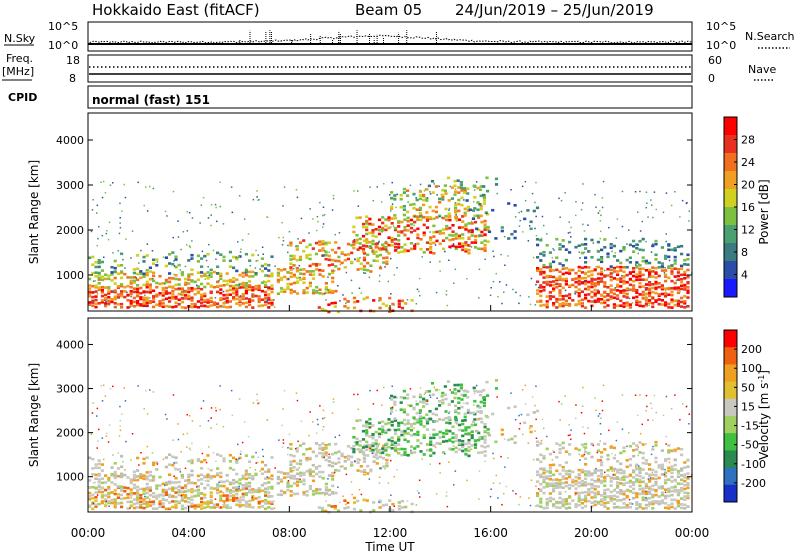 This screenshot has height=554, width=800. What do you see at coordinates (70, 275) in the screenshot?
I see `power-ytick-1000: 1000` at bounding box center [70, 275].